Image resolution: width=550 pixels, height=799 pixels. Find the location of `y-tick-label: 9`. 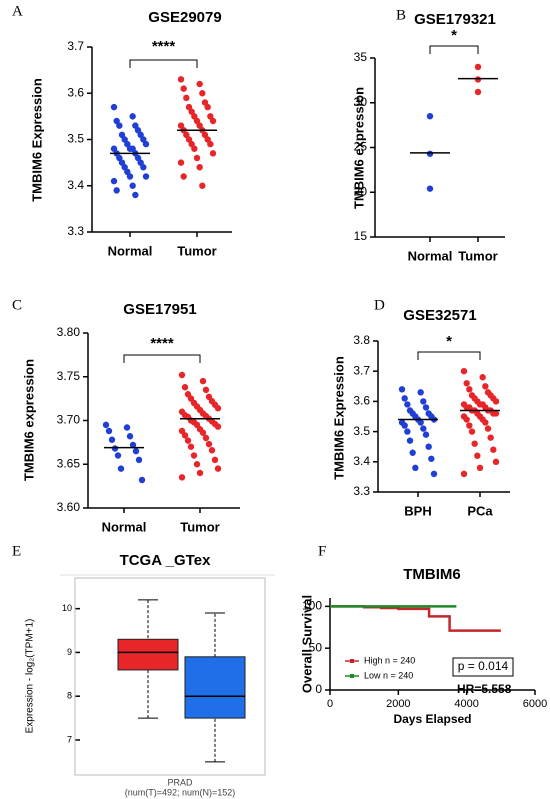

y-tick-label: 9 is located at coordinates (69, 652).